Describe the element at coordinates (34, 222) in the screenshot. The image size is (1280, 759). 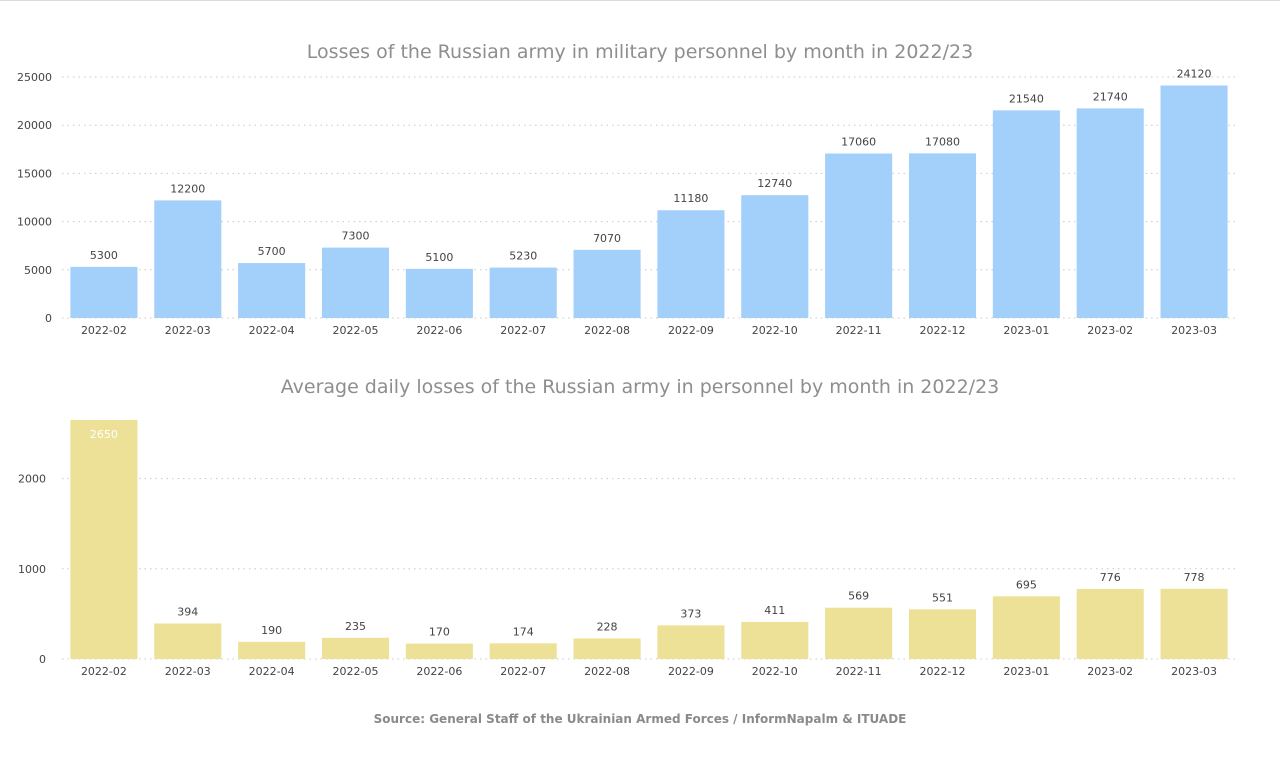
I see `y-tick-label: 10000` at that location.